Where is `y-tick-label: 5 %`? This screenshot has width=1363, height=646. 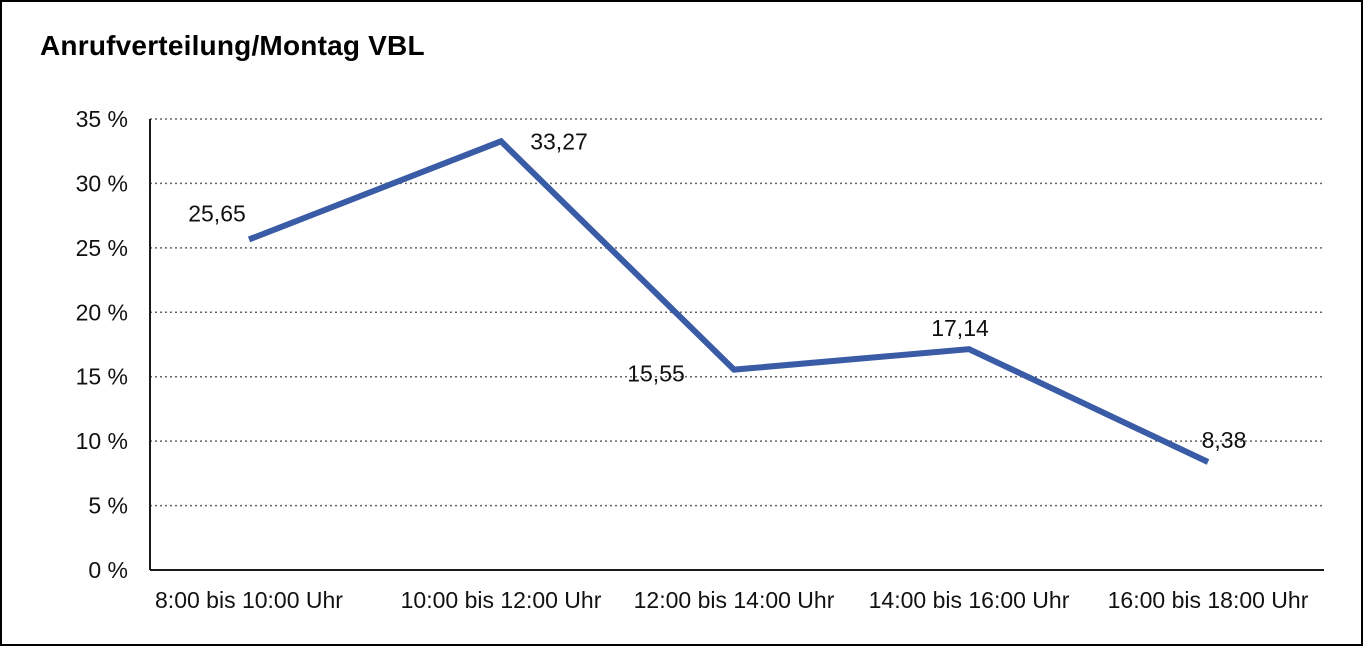 y-tick-label: 5 % is located at coordinates (108, 506).